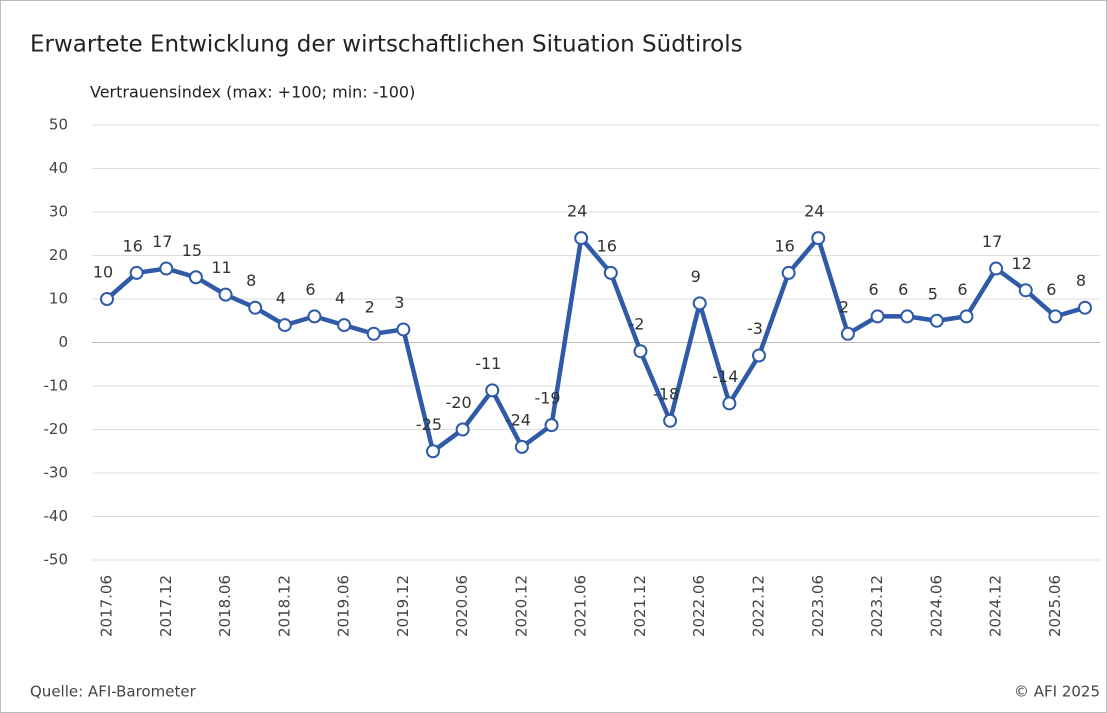  What do you see at coordinates (344, 606) in the screenshot?
I see `x-tick-label: 2019.06` at bounding box center [344, 606].